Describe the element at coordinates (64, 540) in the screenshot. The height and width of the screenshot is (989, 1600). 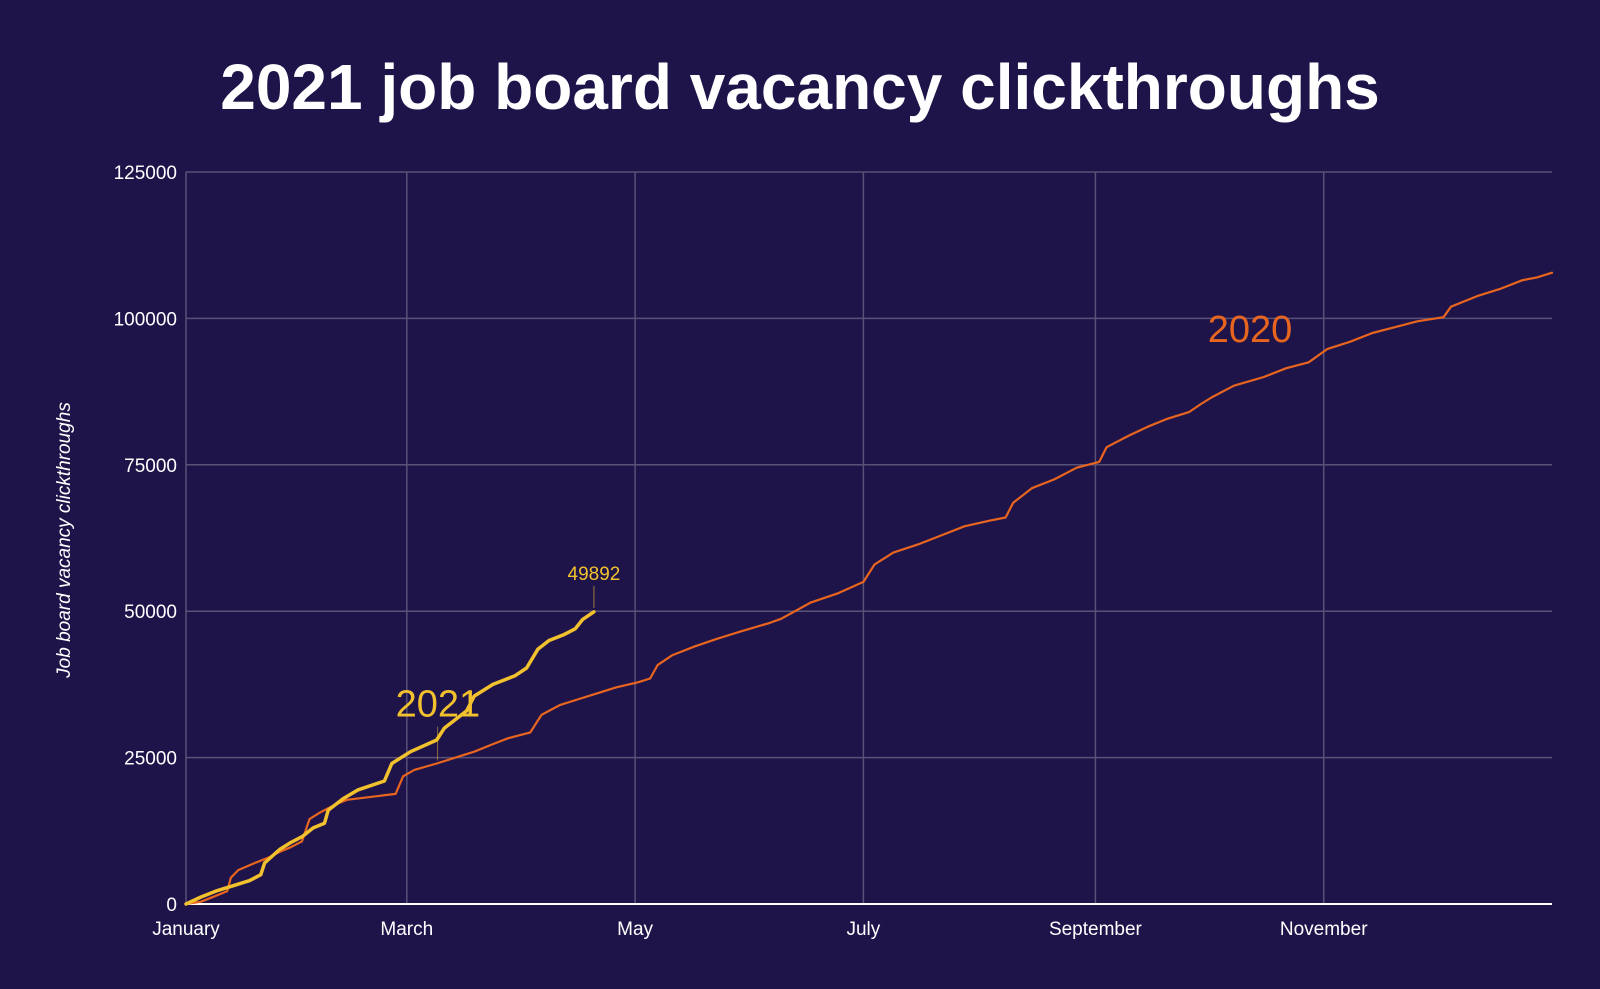
I see `y-axis-label: Job board vacancy clickthroughs` at that location.